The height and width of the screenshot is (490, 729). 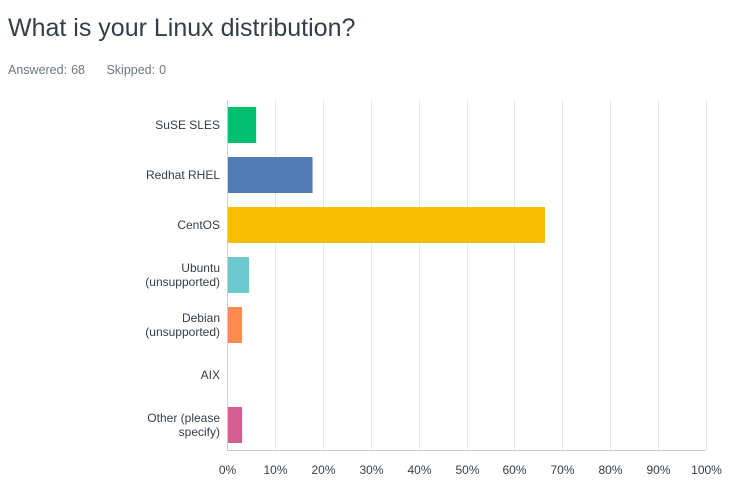 What do you see at coordinates (200, 268) in the screenshot?
I see `category-label: Ubuntu` at bounding box center [200, 268].